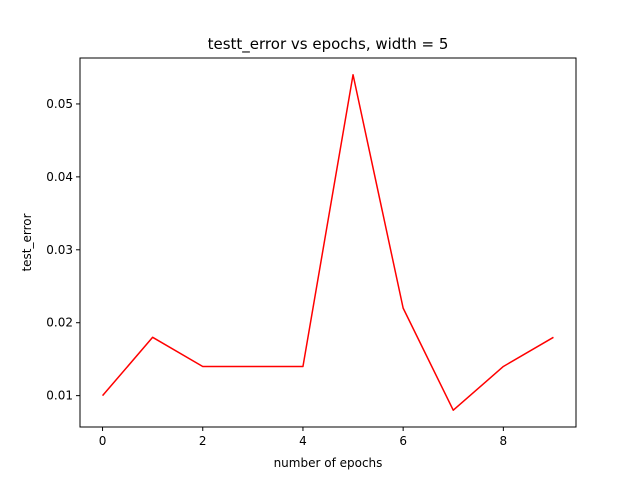 The height and width of the screenshot is (480, 640). I want to click on y-axis: 0.01 0.02 0.03 0.04 0.05, so click(63, 250).